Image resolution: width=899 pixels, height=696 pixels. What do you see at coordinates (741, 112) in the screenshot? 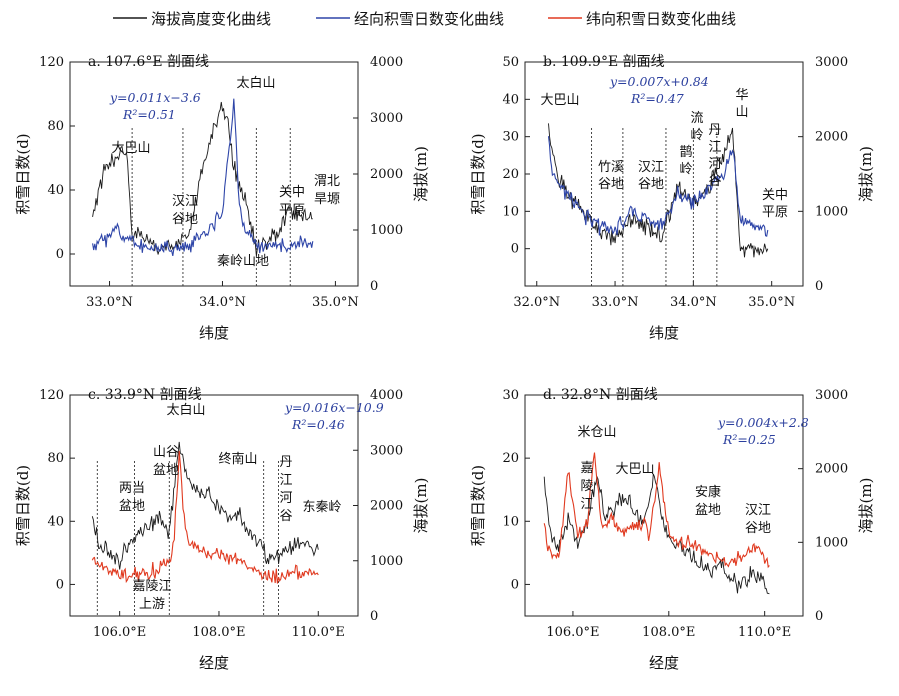
I see `region-annotation: 山` at bounding box center [741, 112].